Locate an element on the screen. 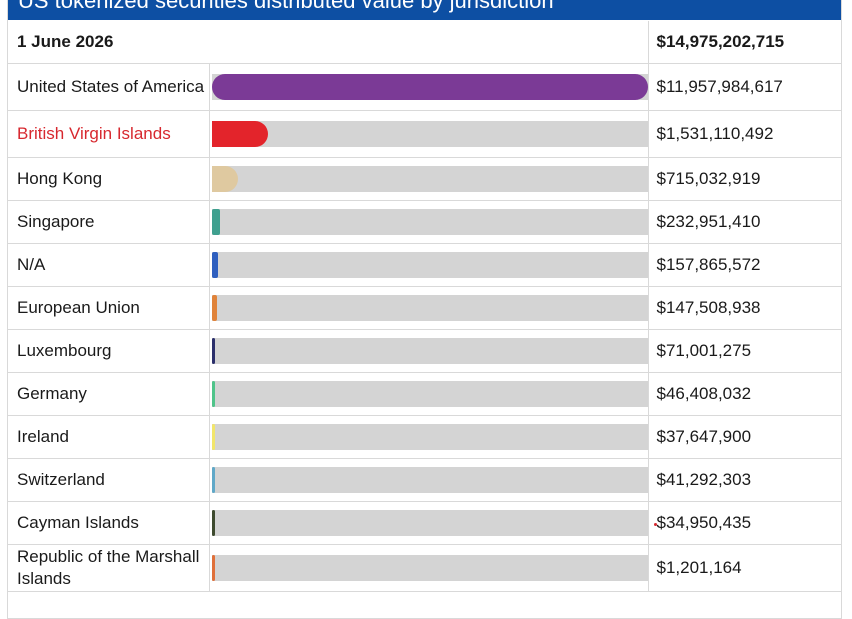 Image resolution: width=852 pixels, height=619 pixels. jurisdiction-label: Ireland is located at coordinates (109, 437).